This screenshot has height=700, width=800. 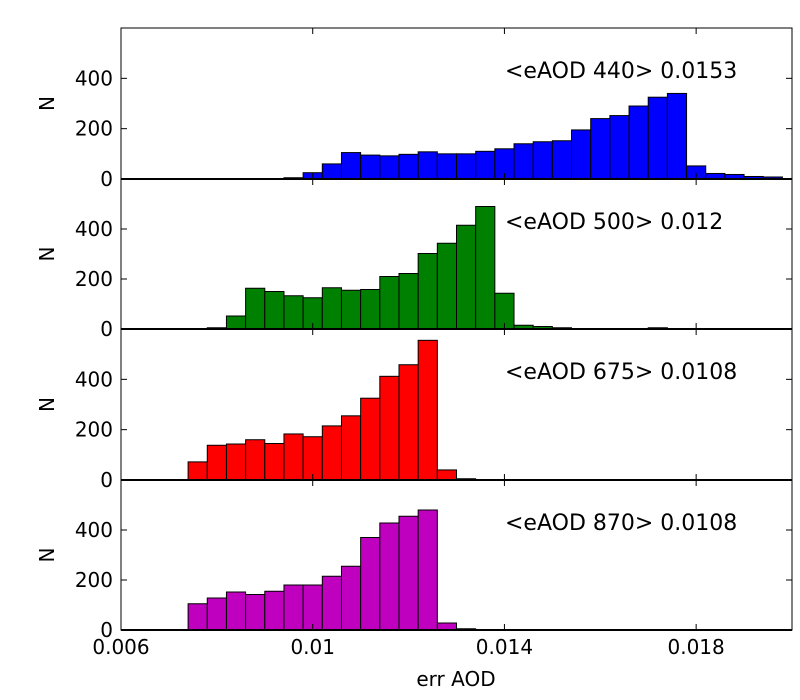 What do you see at coordinates (621, 71) in the screenshot?
I see `mean-annotation: <eAOD 440> 0.0153` at bounding box center [621, 71].